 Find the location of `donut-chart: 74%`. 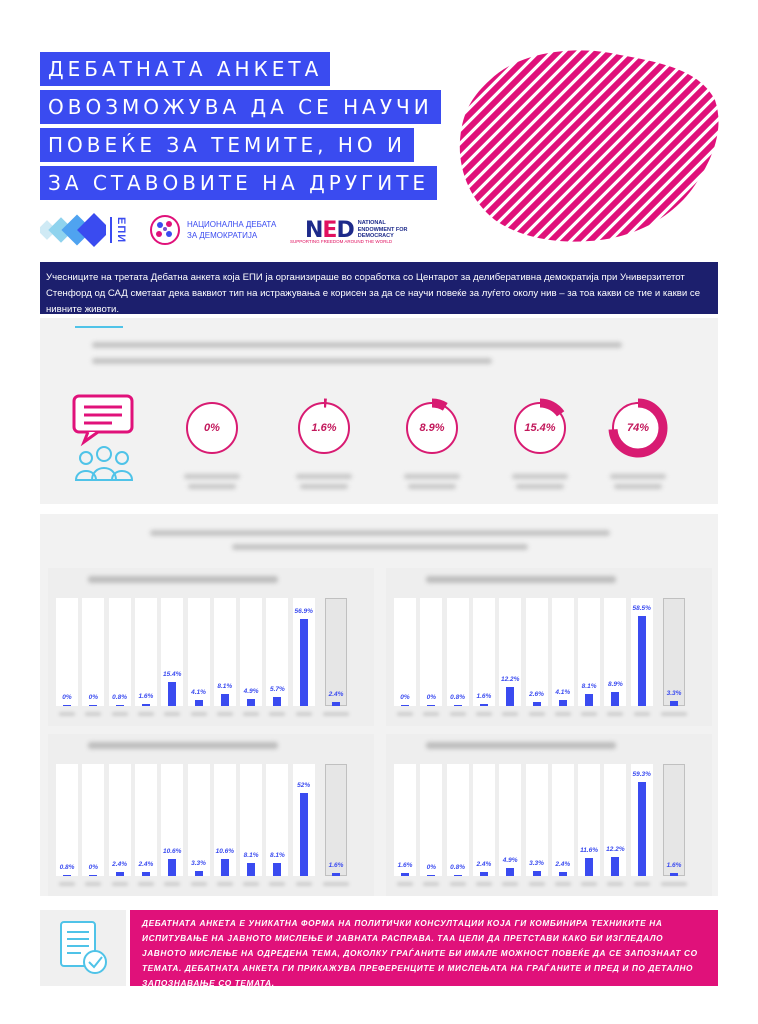

donut-chart: 74% is located at coordinates (638, 428).